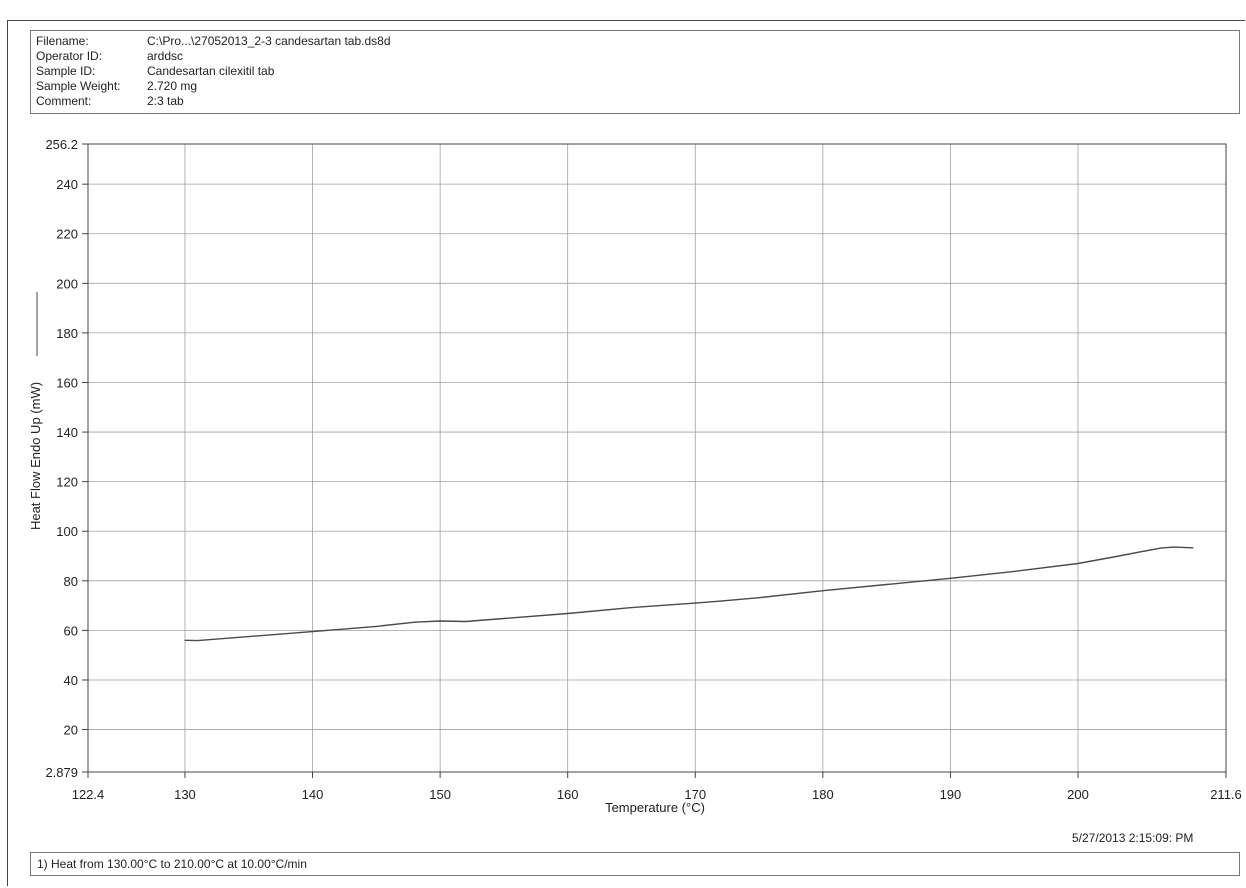  I want to click on y-tick-label: 2.879, so click(61, 772).